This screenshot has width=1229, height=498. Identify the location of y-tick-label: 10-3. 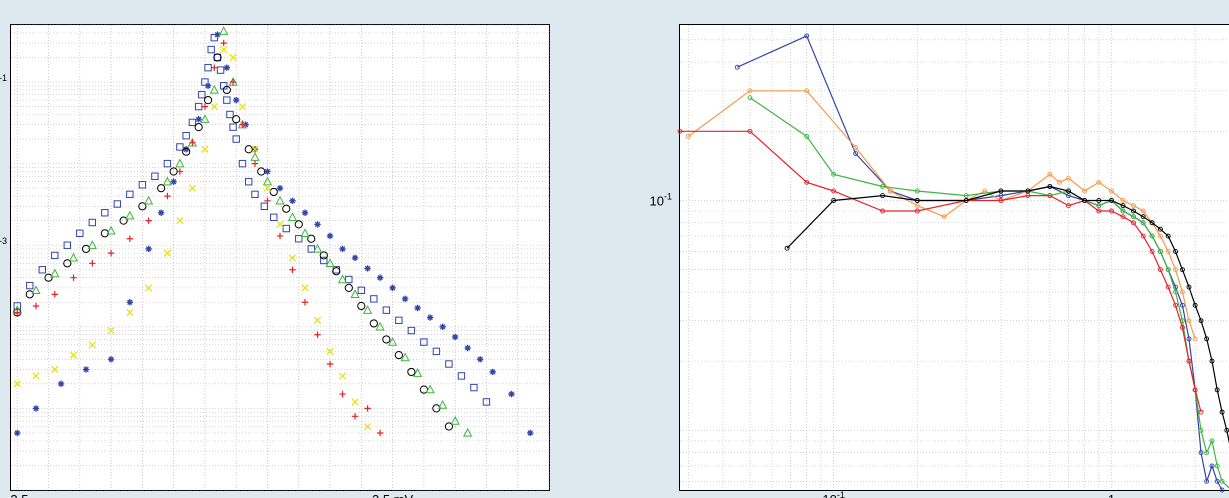
(3, 244).